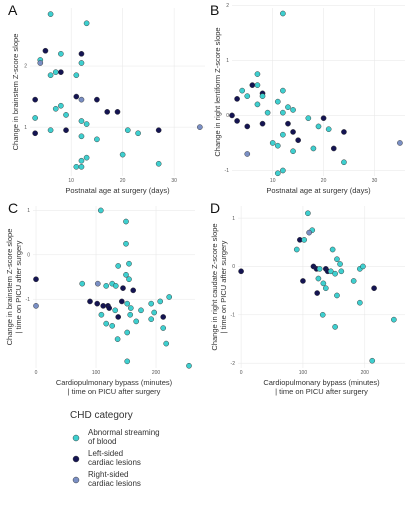  I want to click on y-axis-title: | time on PICU after surgery, so click(223, 286).